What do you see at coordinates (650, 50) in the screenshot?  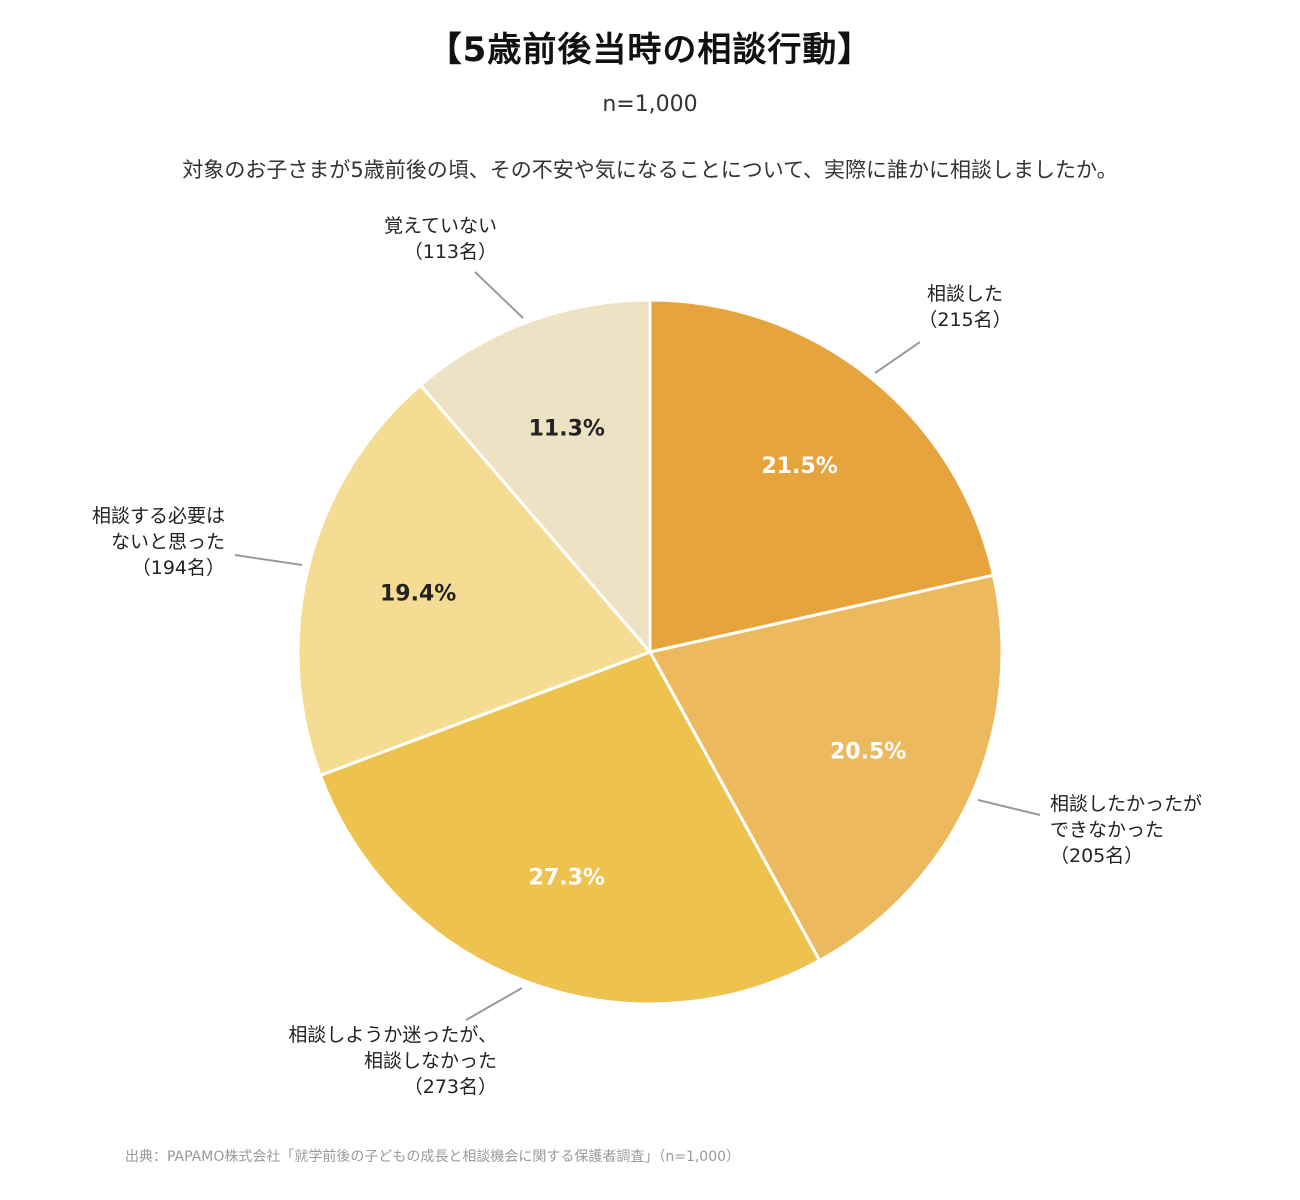 I see `chart-title: 【5歳前後当時の相談行動】` at bounding box center [650, 50].